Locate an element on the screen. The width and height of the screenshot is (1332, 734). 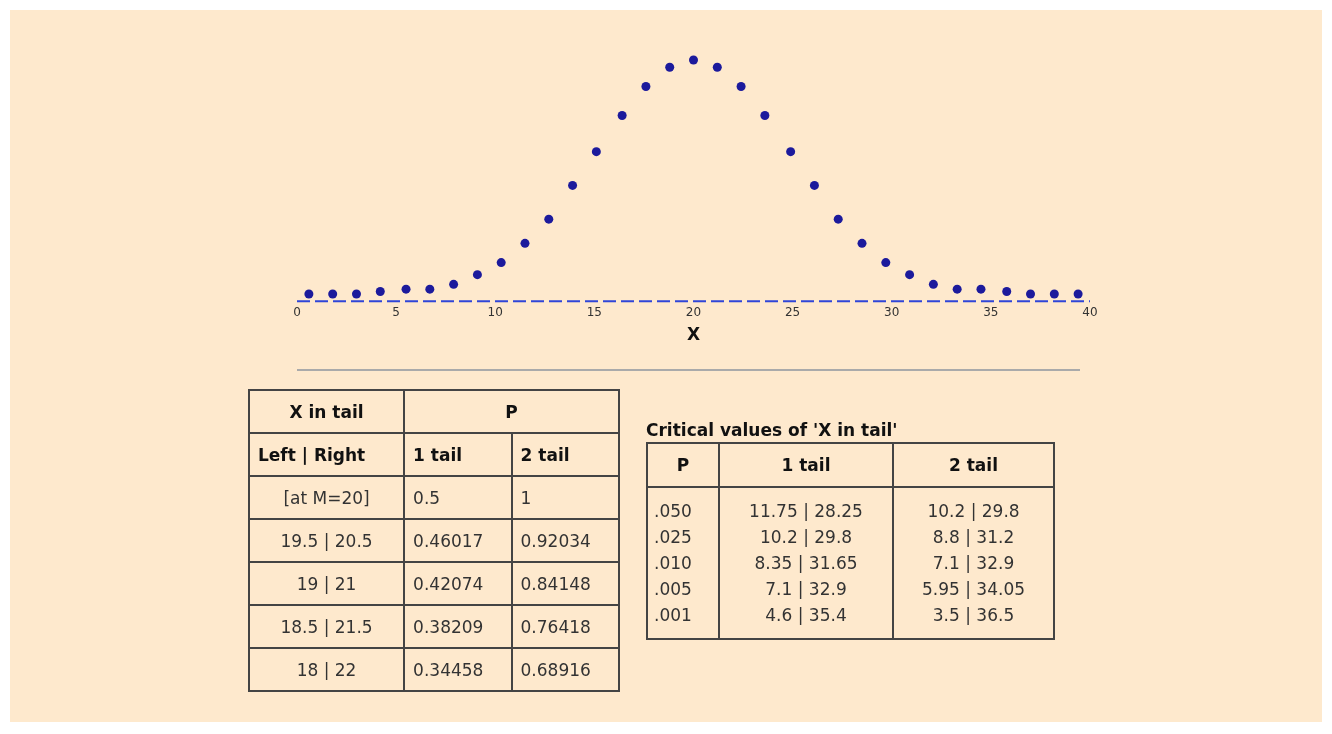
x-tick-label: 35 is located at coordinates (991, 311).